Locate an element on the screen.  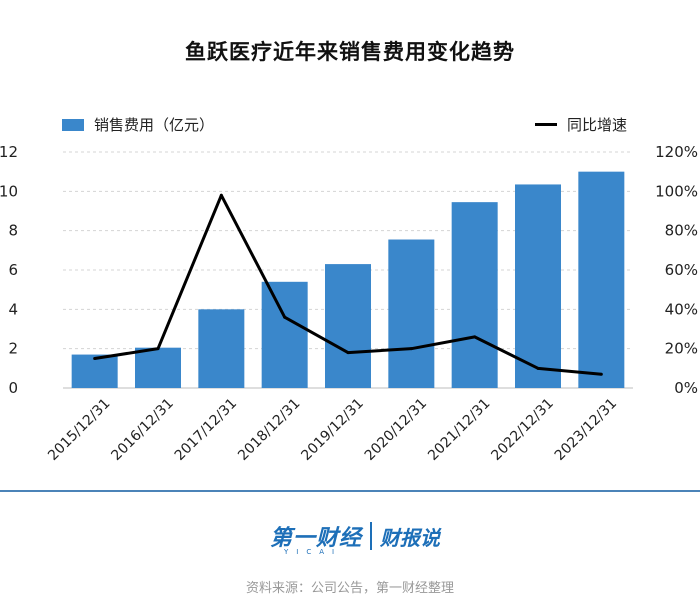
x-tick-label: 2019/12/31 is located at coordinates (332, 430).